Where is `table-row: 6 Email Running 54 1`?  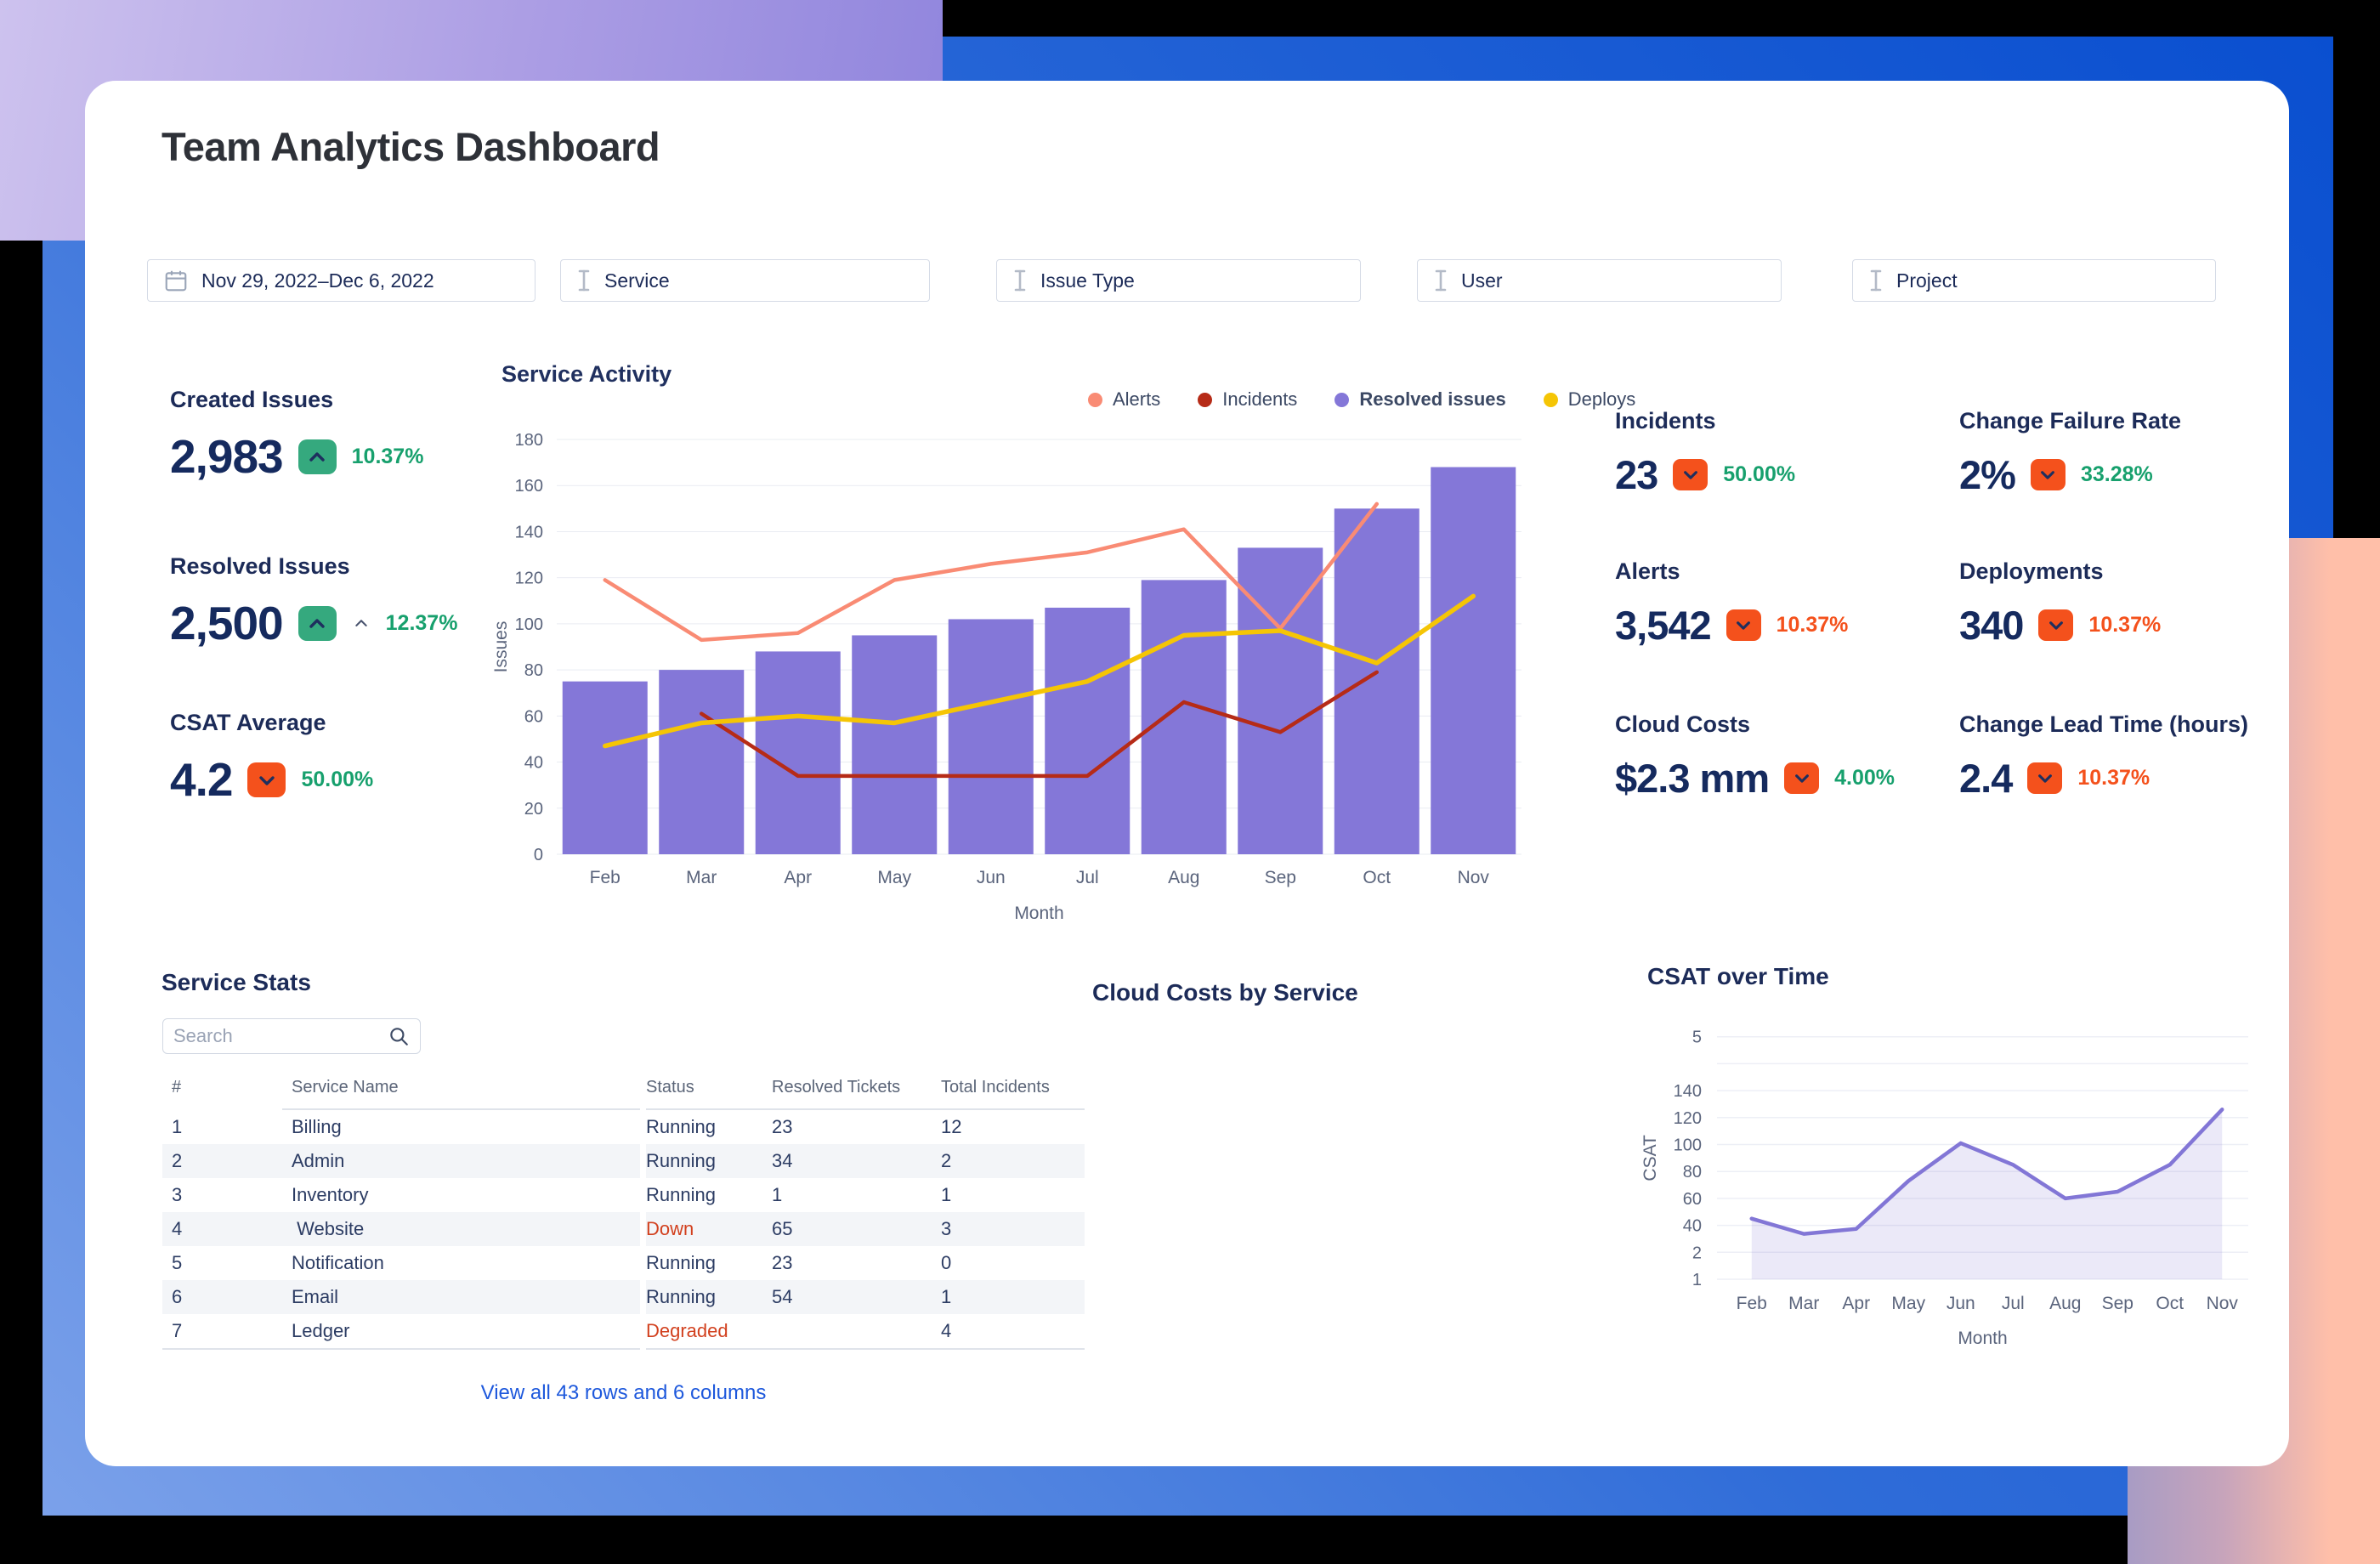 table-row: 6 Email Running 54 1 is located at coordinates (623, 1297).